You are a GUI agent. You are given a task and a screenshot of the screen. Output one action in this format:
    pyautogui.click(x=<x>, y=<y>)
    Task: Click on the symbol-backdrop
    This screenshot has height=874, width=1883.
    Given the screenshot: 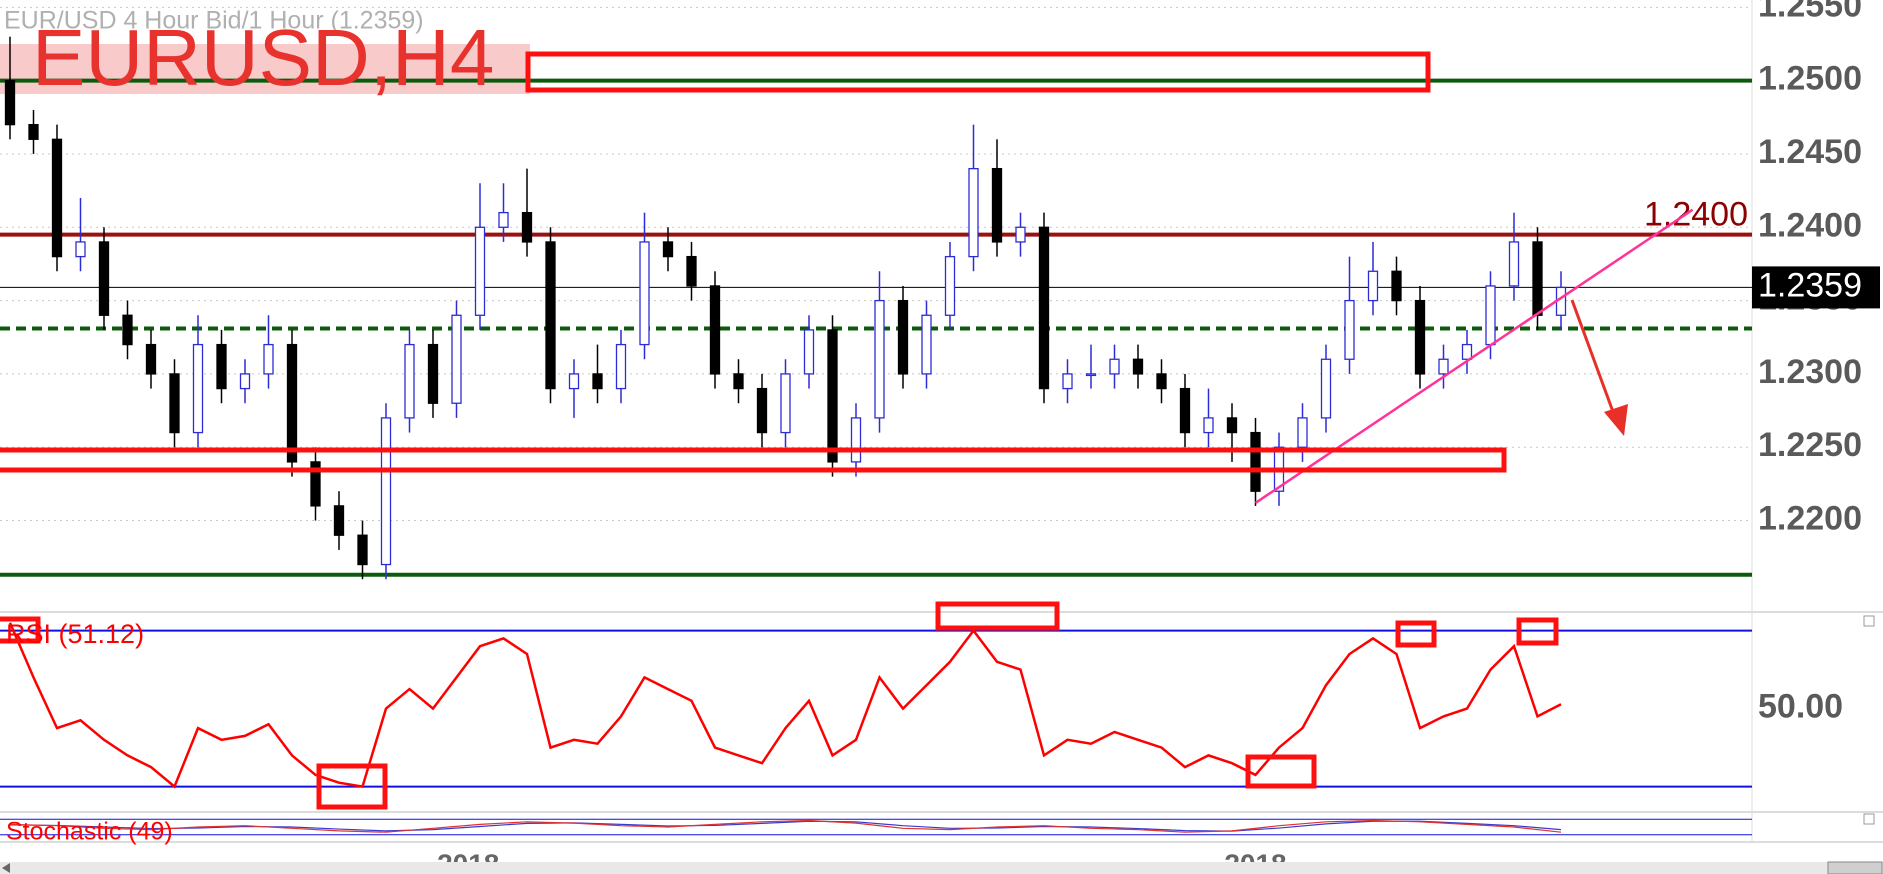 What is the action you would take?
    pyautogui.click(x=265, y=69)
    